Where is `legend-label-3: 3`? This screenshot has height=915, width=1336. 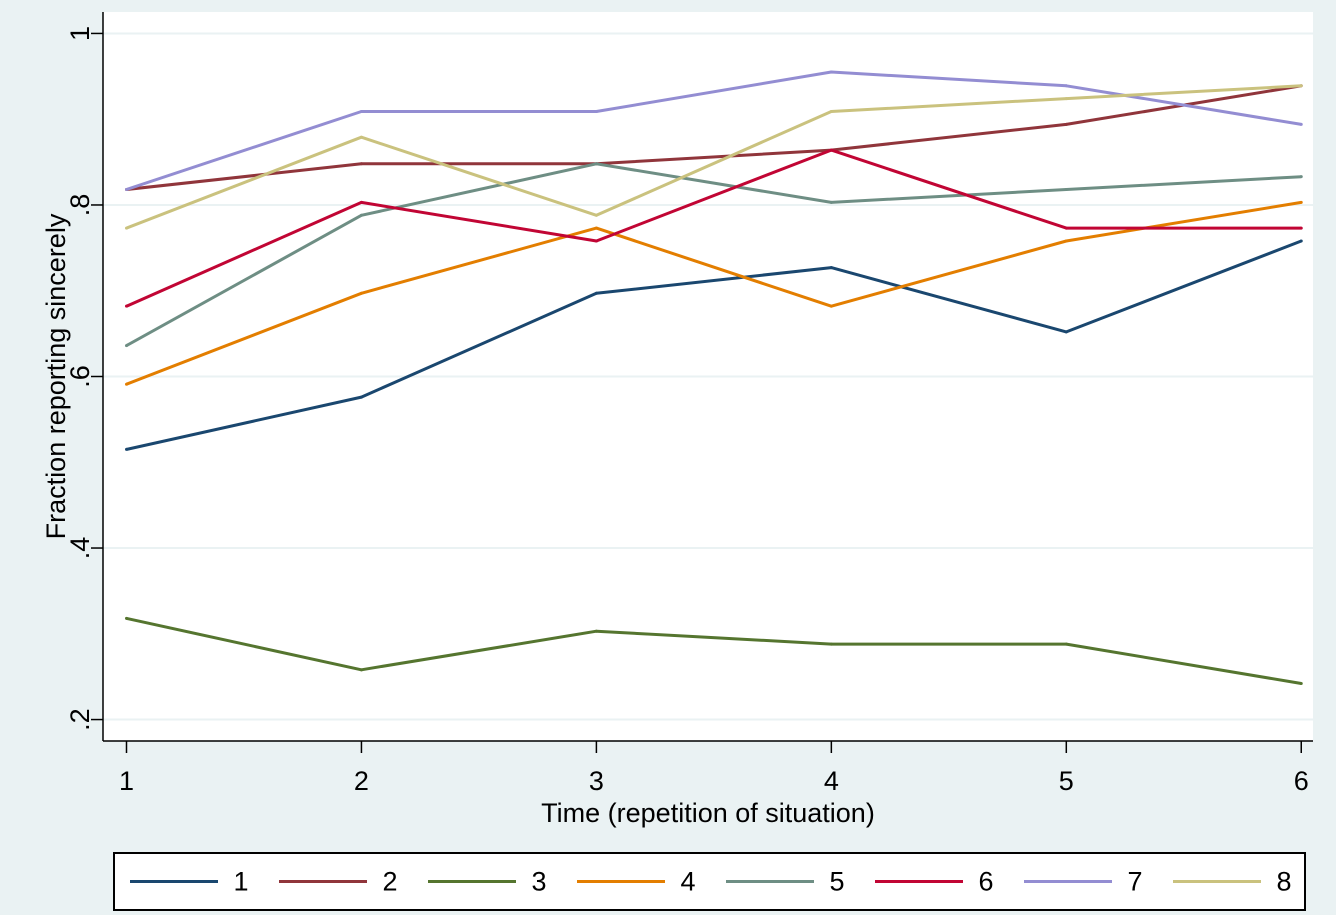
legend-label-3: 3 is located at coordinates (538, 882).